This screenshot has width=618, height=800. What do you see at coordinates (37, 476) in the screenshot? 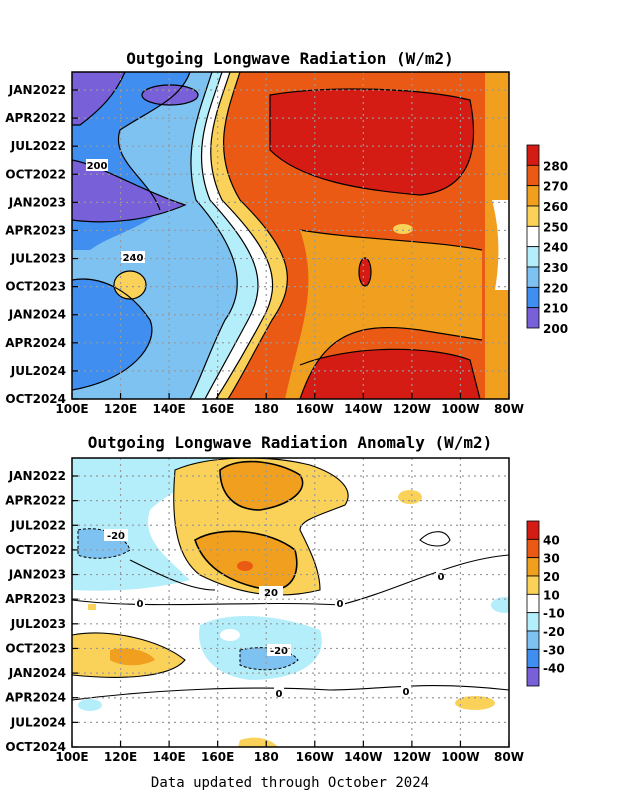
I see `bottom-y-tick-0: JAN2022` at bounding box center [37, 476].